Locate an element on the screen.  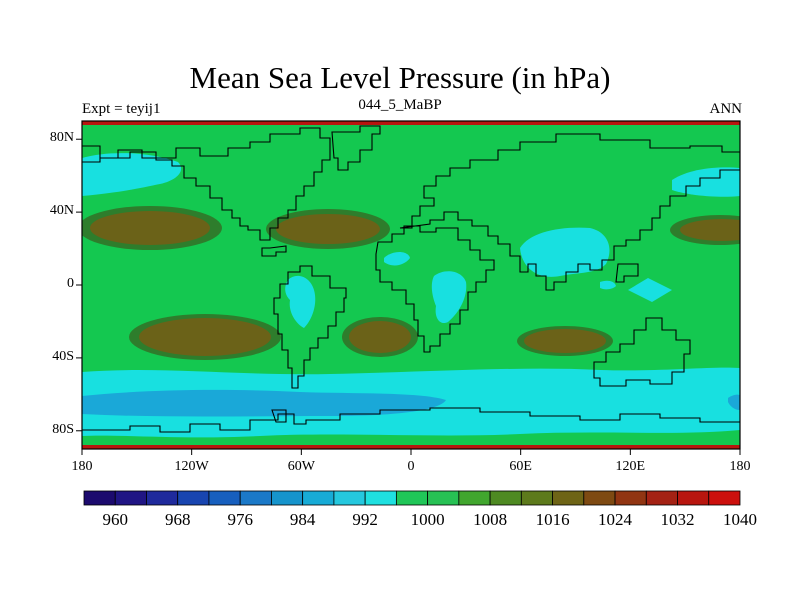
africa-coast is located at coordinates (435, 289).